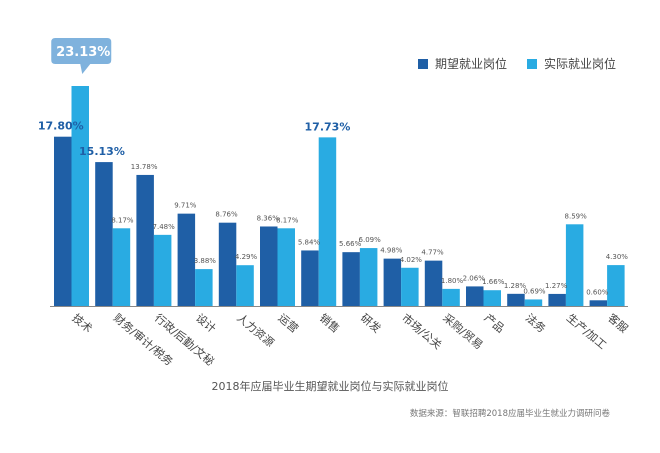 The width and height of the screenshot is (660, 453). I want to click on category-label: 市场/公关, so click(422, 331).